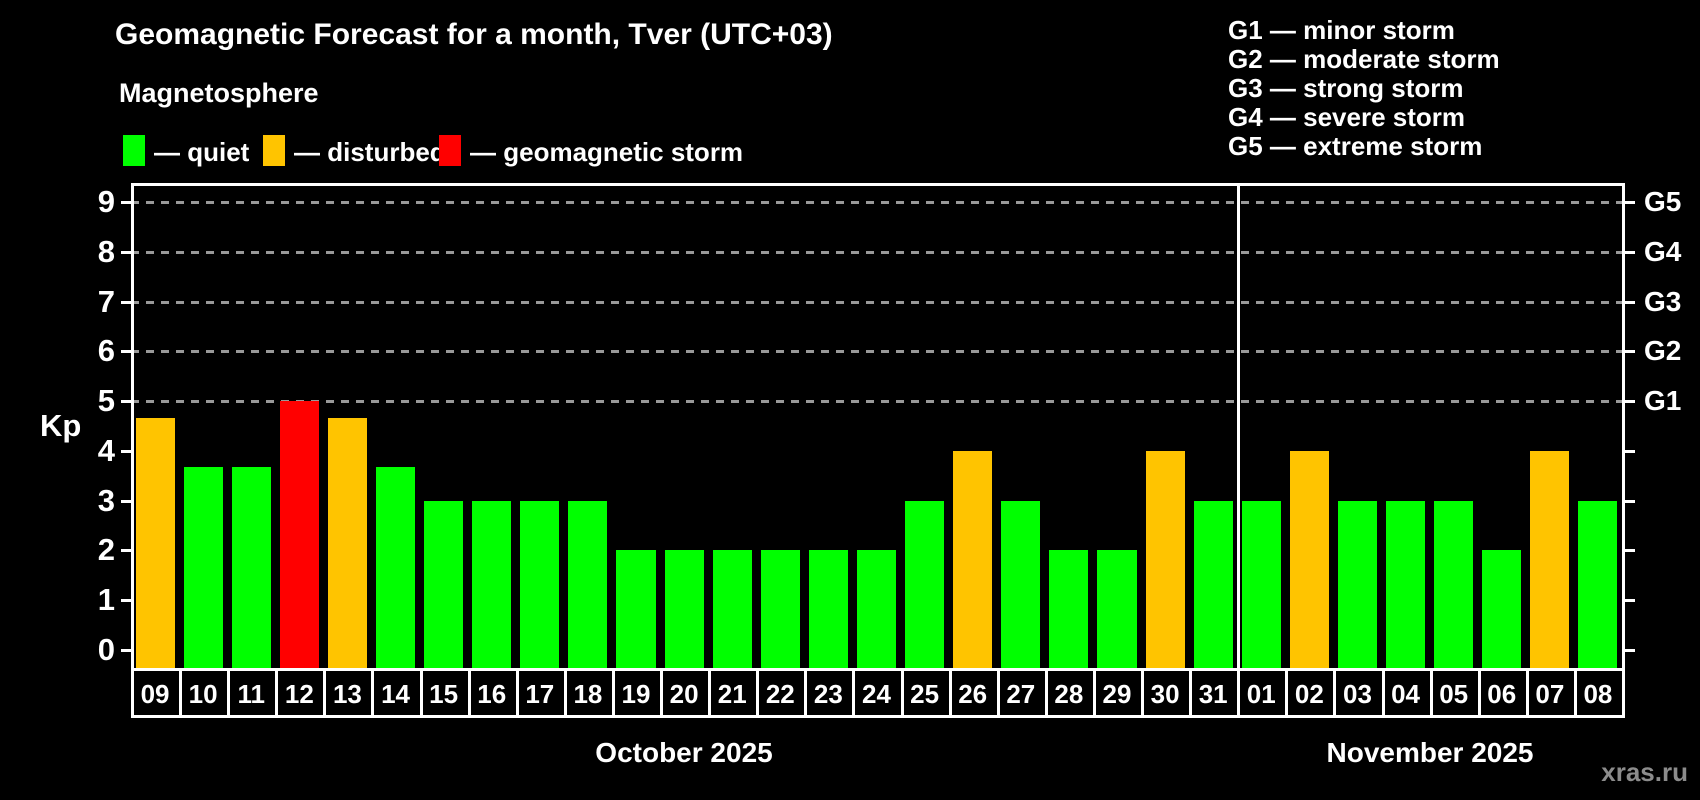 This screenshot has height=800, width=1700. Describe the element at coordinates (132, 425) in the screenshot. I see `y-axis-line` at that location.